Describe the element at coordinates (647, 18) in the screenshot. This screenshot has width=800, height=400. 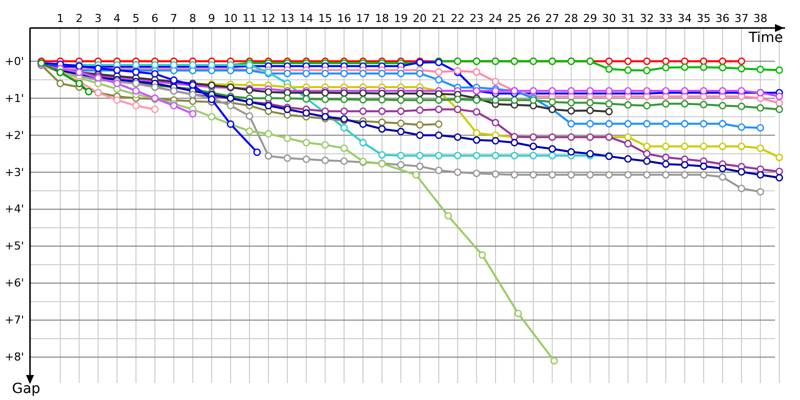
I see `x-tick-label: 32` at that location.